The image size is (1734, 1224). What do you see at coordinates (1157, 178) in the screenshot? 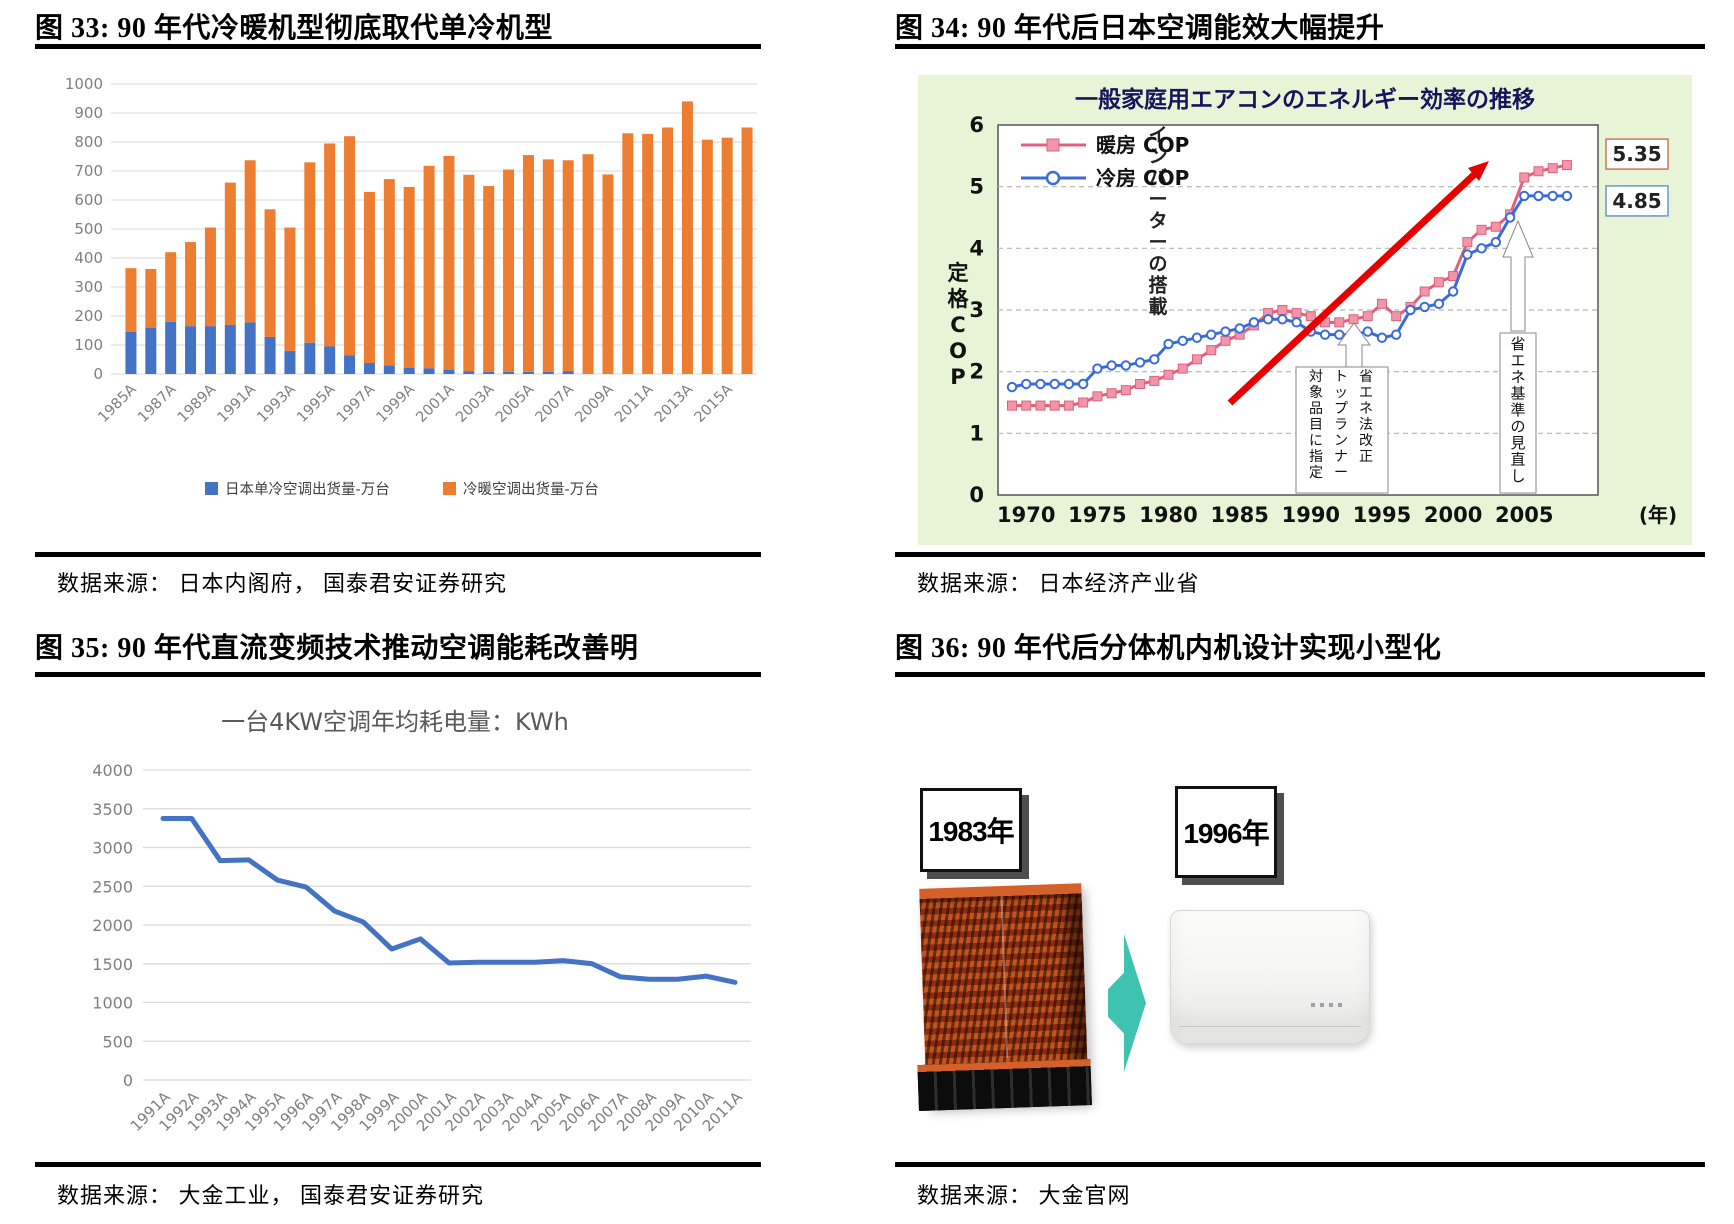
I see `svg-text: バ` at bounding box center [1157, 178].